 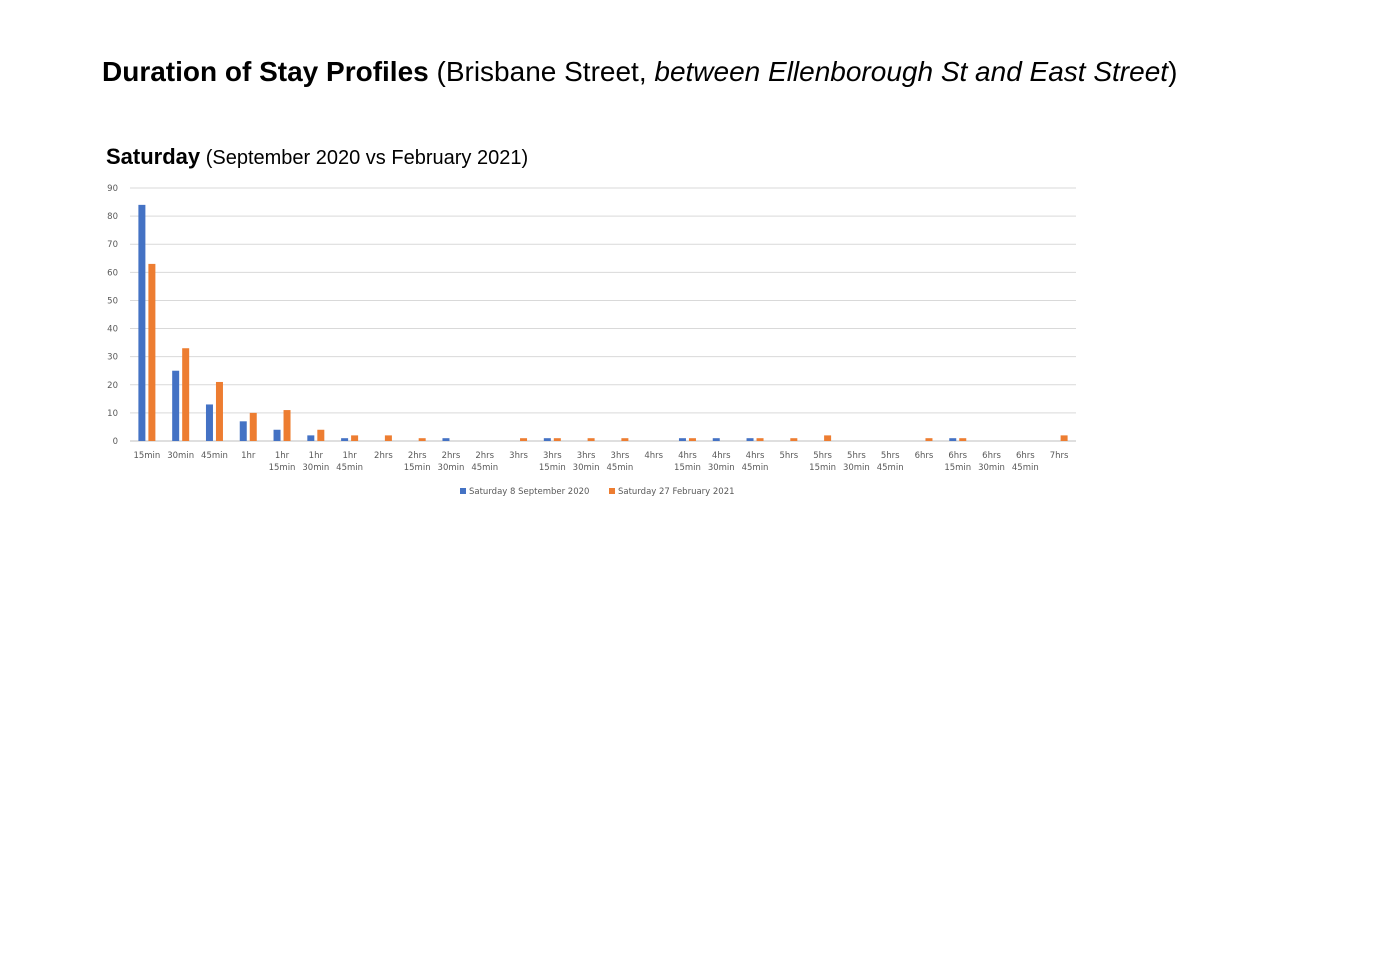 I want to click on y-tick-label: 70, so click(x=112, y=245).